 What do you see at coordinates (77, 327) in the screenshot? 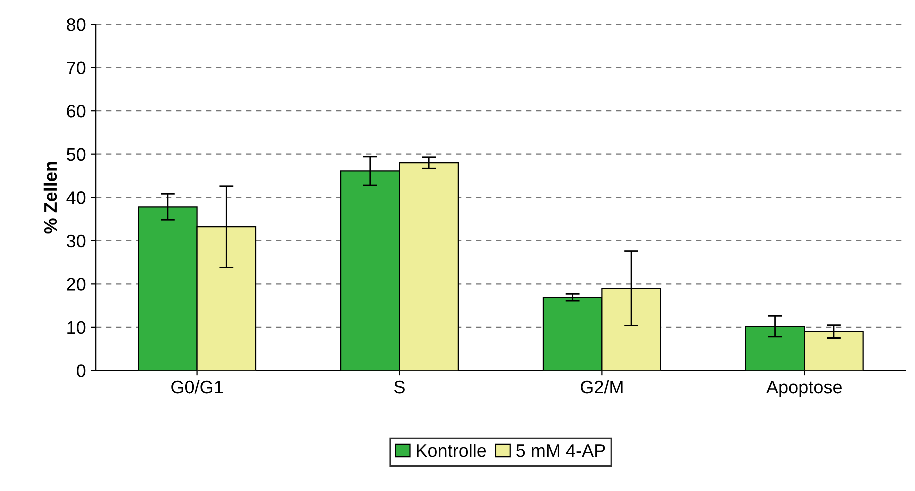
I see `y-tick-label: 10` at bounding box center [77, 327].